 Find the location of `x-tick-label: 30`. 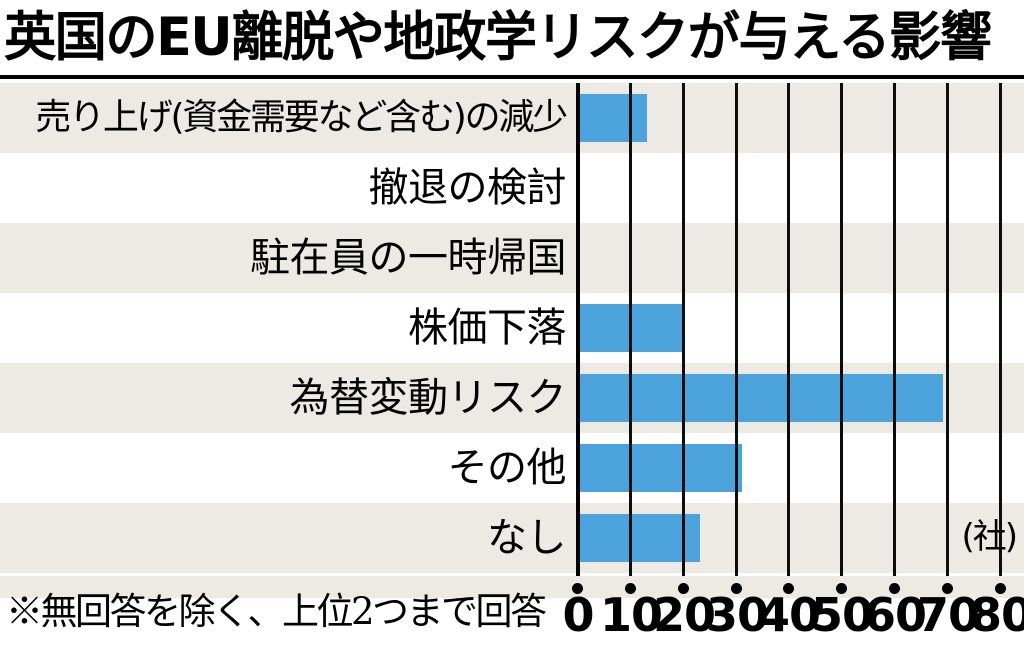

x-tick-label: 30 is located at coordinates (737, 615).